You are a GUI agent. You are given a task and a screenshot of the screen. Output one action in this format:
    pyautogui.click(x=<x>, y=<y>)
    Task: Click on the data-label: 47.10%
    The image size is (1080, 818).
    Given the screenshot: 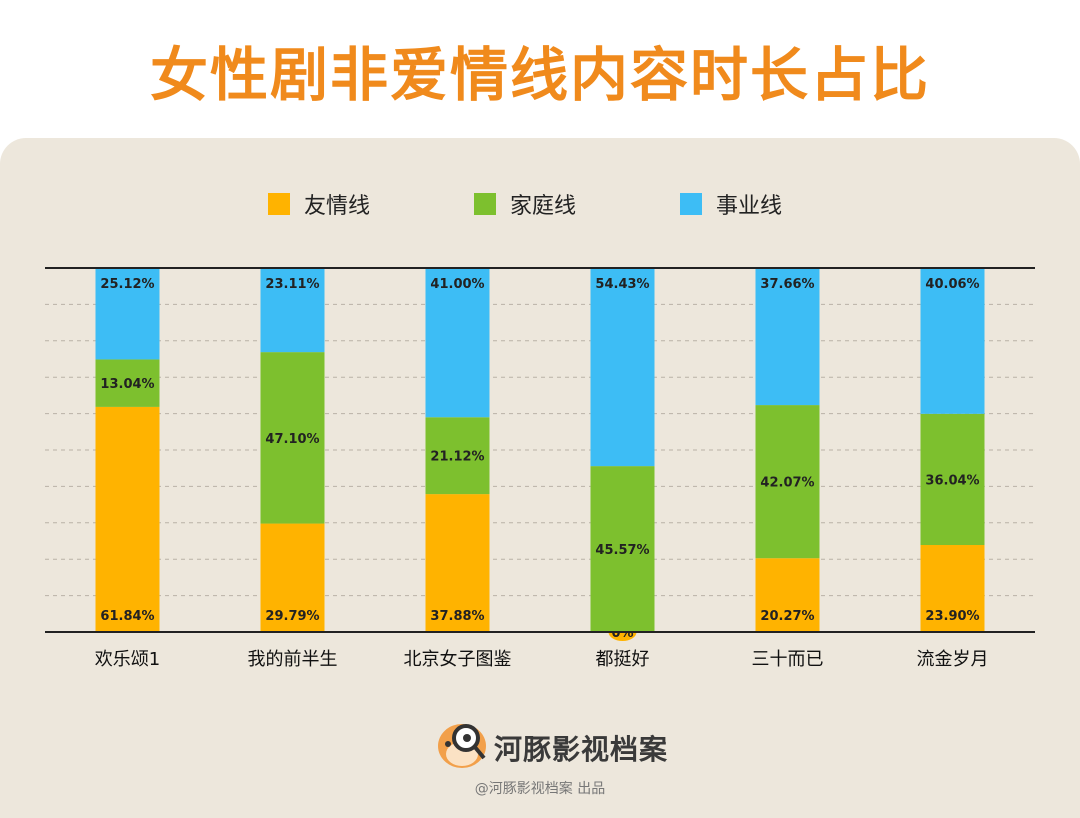 What is the action you would take?
    pyautogui.click(x=292, y=439)
    